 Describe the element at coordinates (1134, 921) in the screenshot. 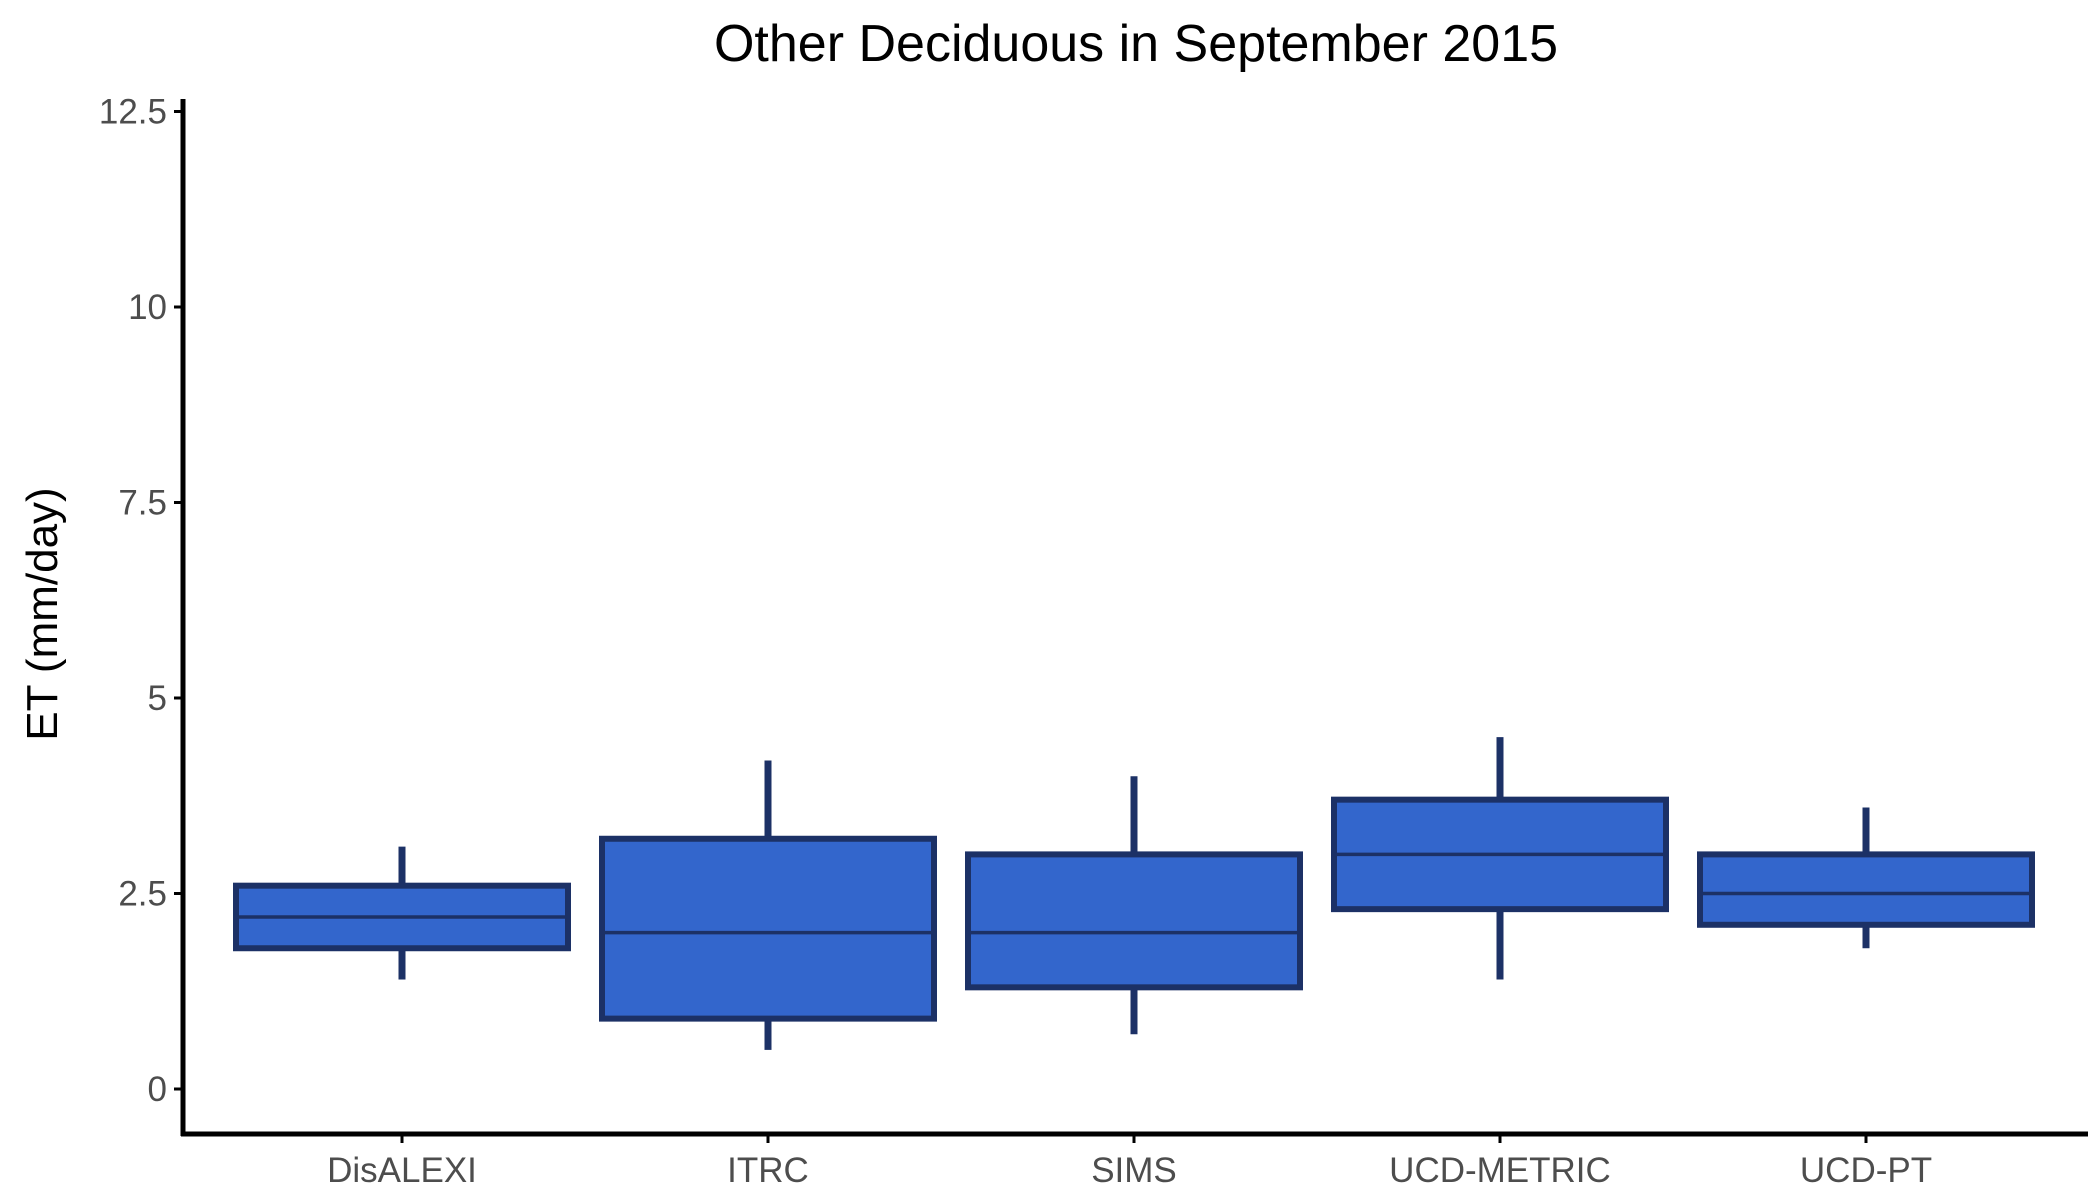

I see `box-sims` at that location.